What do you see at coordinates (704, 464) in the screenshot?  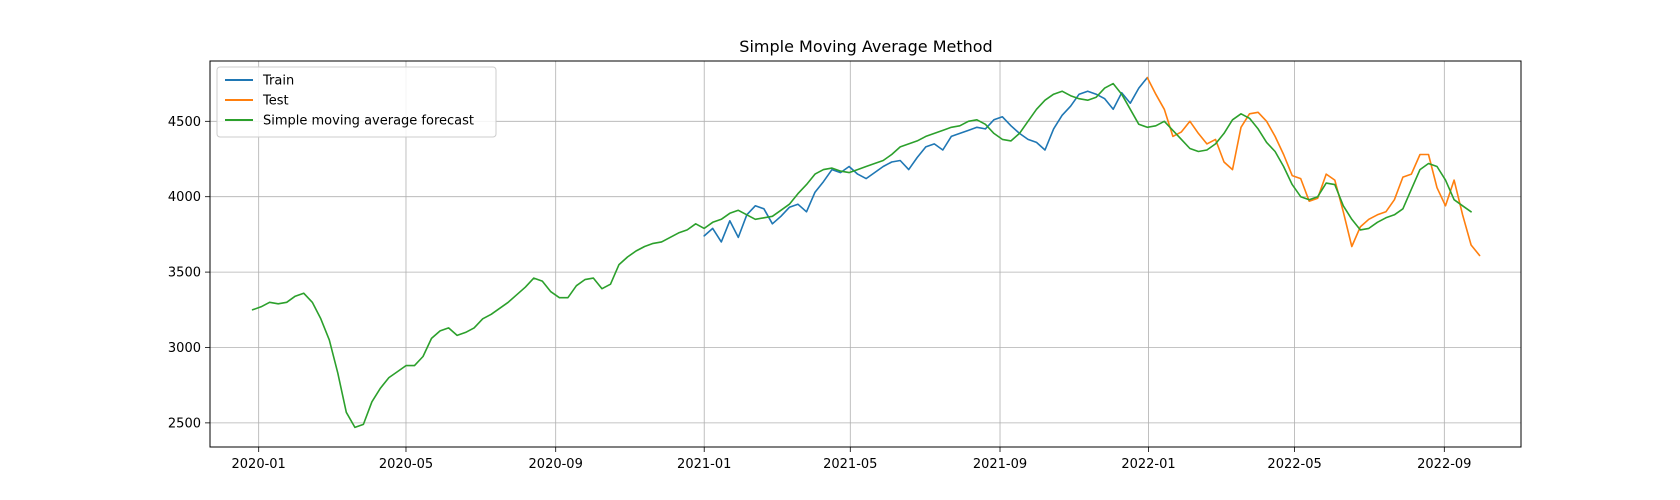 I see `x-tick-label: 2021-01` at bounding box center [704, 464].